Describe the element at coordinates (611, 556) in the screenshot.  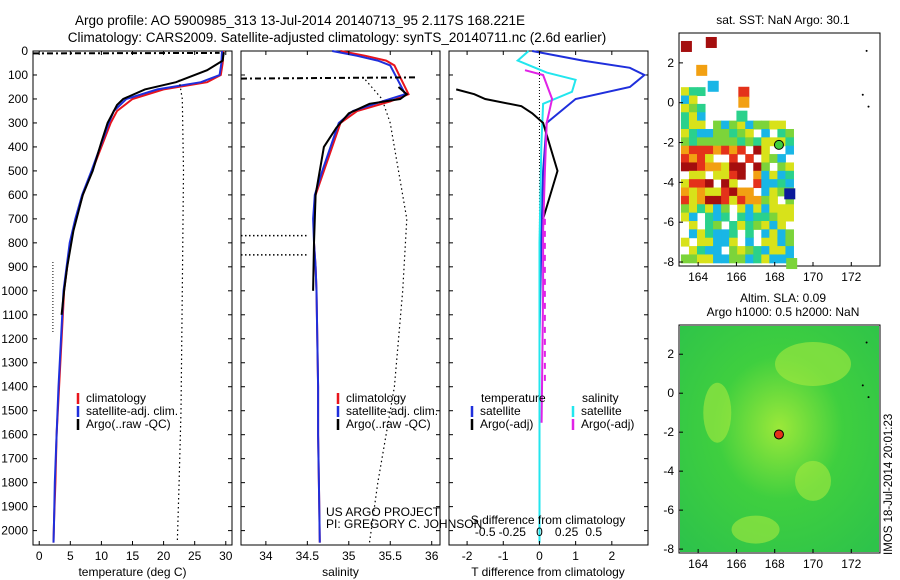
I see `x-tick-label: 2` at that location.